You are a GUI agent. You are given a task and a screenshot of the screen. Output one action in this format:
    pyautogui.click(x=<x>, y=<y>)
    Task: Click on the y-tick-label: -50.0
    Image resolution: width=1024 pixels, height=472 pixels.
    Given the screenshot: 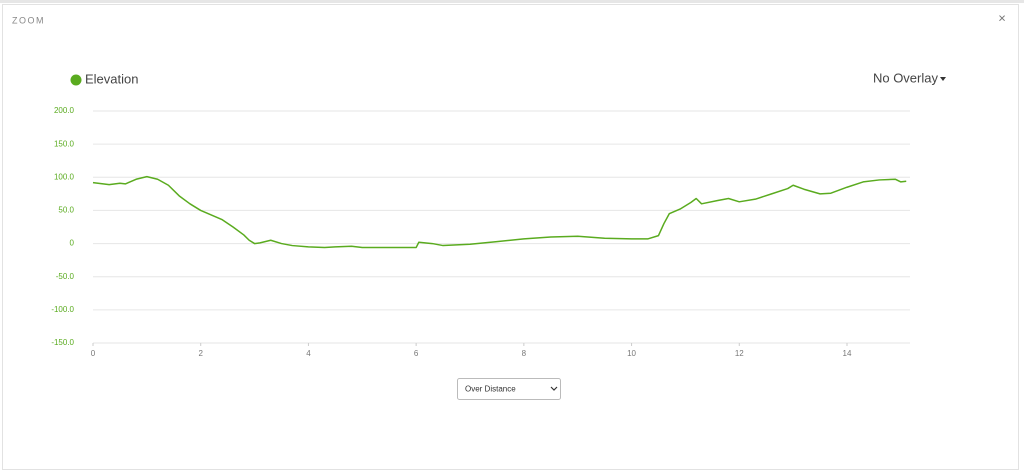 What is the action you would take?
    pyautogui.click(x=65, y=276)
    